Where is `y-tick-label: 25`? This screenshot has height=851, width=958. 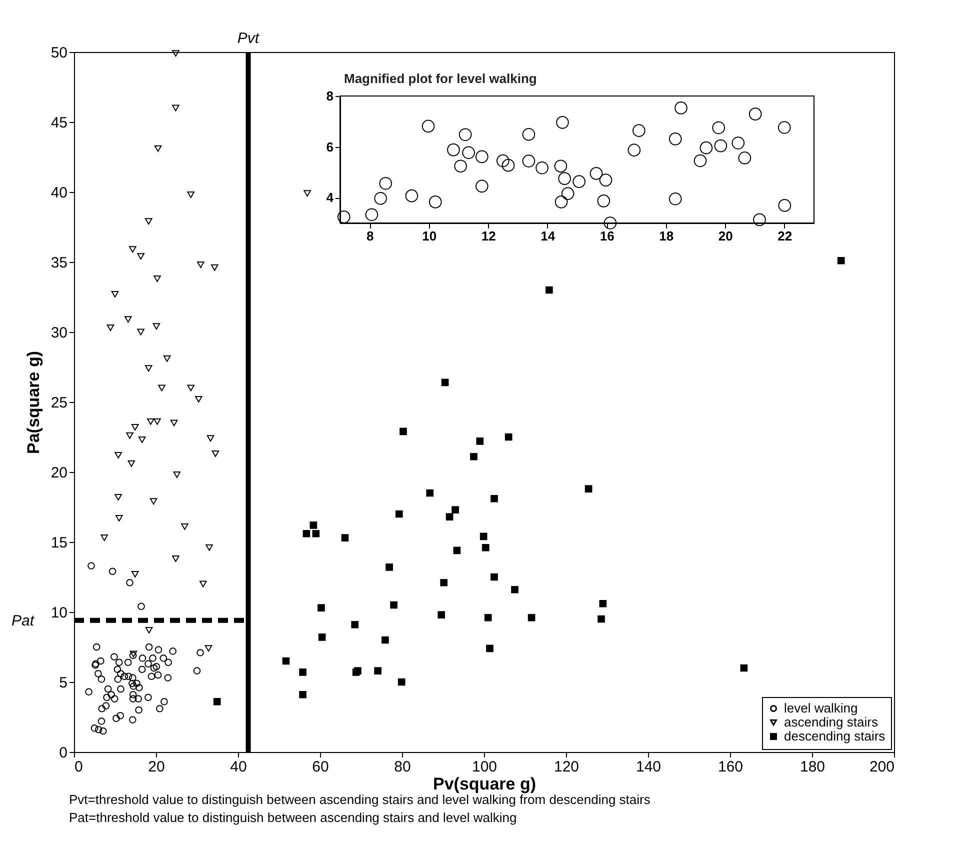
y-tick-label: 25 is located at coordinates (59, 403).